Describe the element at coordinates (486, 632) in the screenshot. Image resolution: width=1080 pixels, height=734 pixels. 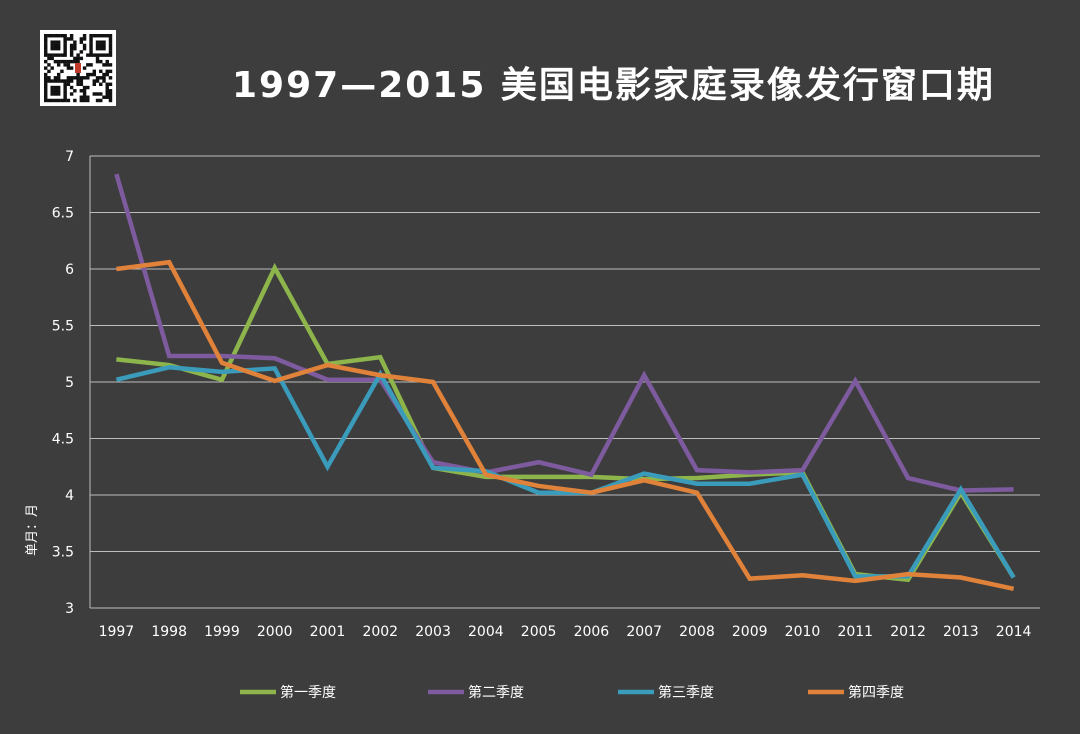
I see `x-tick-label: 2004` at that location.